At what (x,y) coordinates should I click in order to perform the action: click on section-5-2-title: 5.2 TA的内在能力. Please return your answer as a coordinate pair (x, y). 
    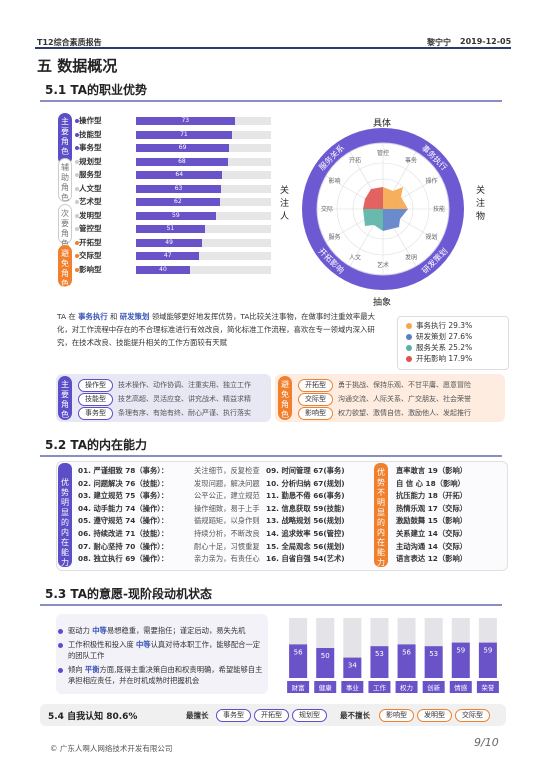
    Looking at the image, I should click on (96, 445).